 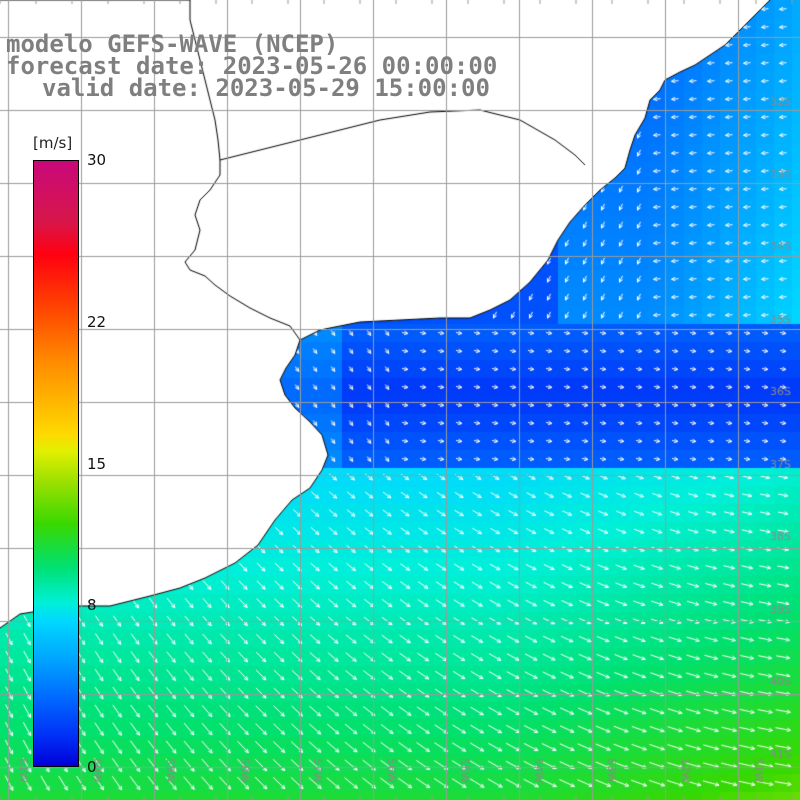 What do you see at coordinates (266, 88) in the screenshot?
I see `title-valid-date: valid date: 2023-05-29 15:00:00` at bounding box center [266, 88].